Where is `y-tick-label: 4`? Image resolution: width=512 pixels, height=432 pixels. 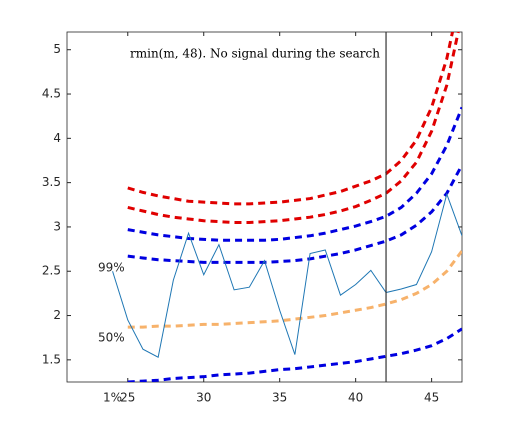
y-tick-label: 4 is located at coordinates (57, 138).